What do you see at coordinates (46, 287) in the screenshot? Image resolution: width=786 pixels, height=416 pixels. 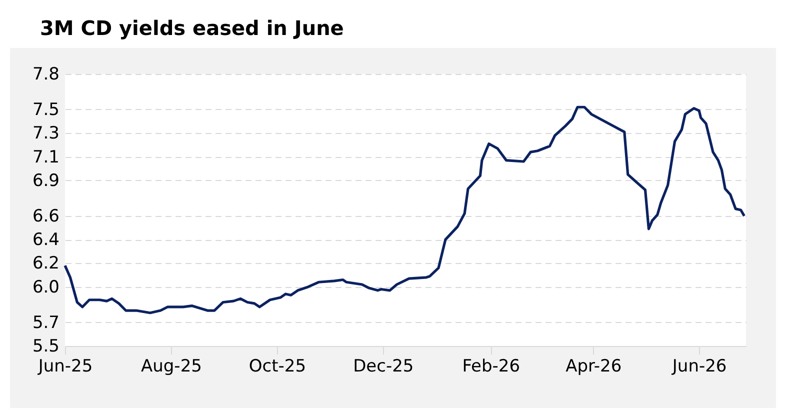 I see `y-tick-label: 6.0` at bounding box center [46, 287].